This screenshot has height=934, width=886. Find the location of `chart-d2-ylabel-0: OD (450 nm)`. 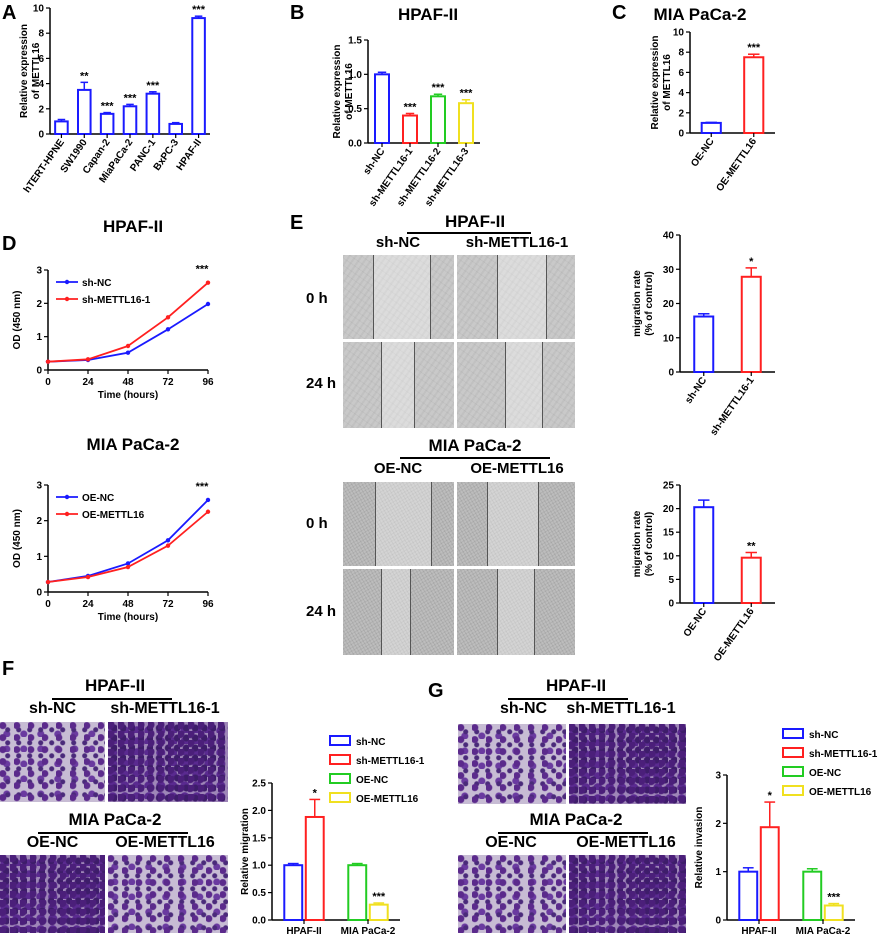

chart-d2-ylabel-0: OD (450 nm) is located at coordinates (17, 538).